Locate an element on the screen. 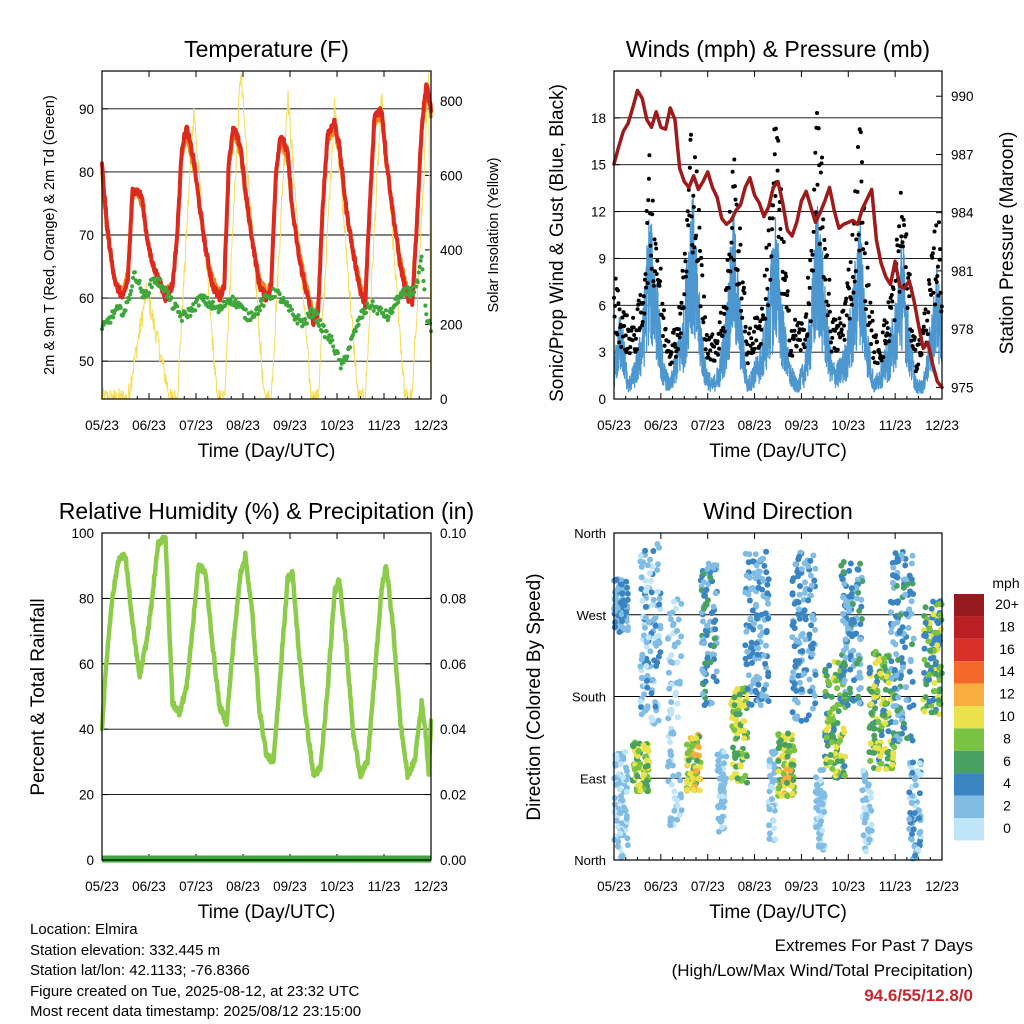  extremes-values: 94.6/55/12.8/0 is located at coordinates (918, 995).